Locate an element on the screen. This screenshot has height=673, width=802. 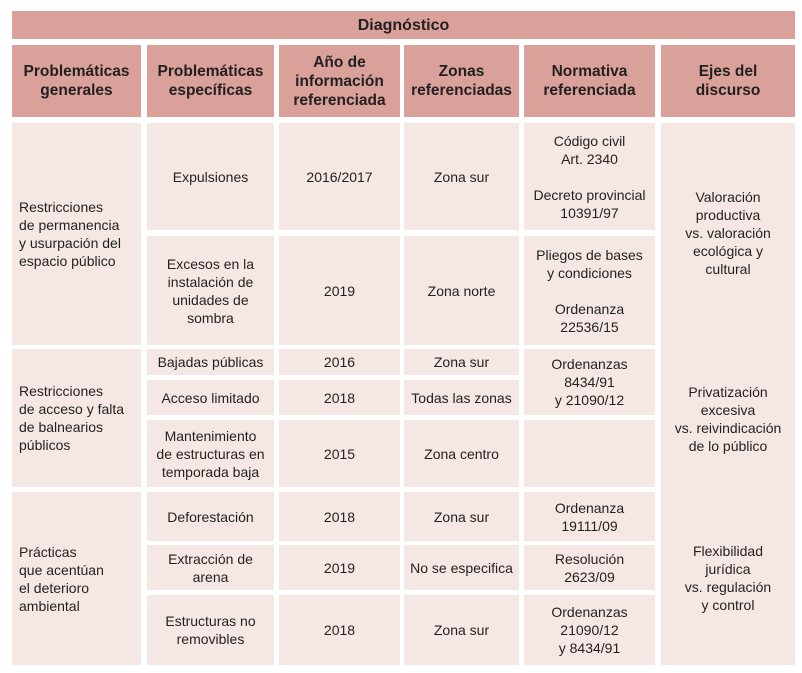
cell-zona: Zona norte is located at coordinates (461, 290).